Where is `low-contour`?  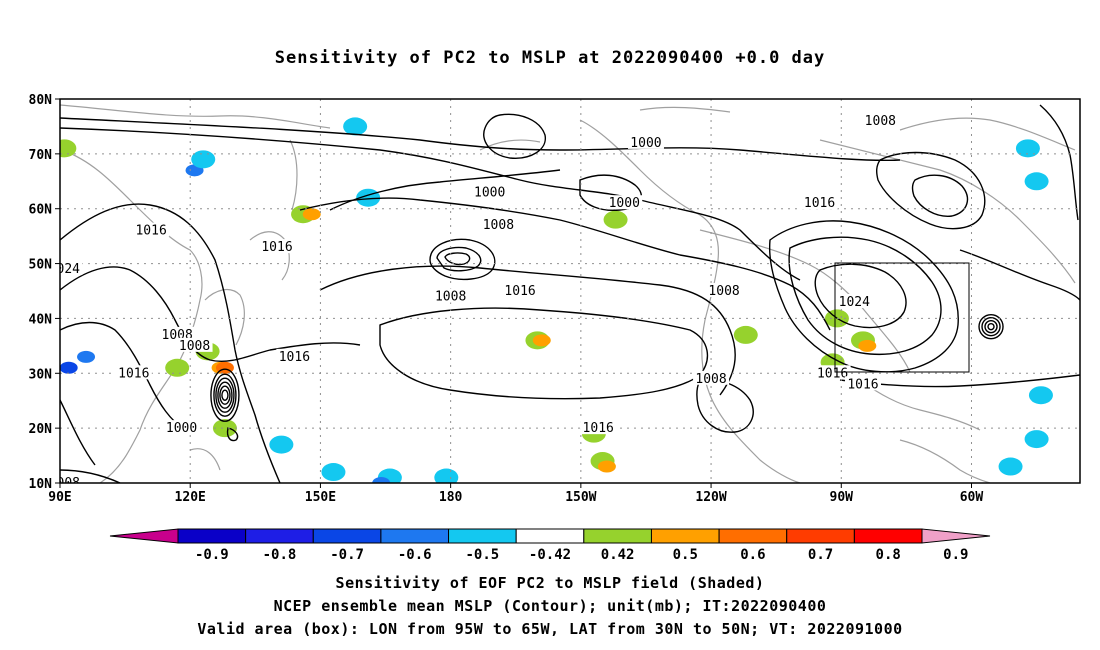 low-contour is located at coordinates (991, 326).